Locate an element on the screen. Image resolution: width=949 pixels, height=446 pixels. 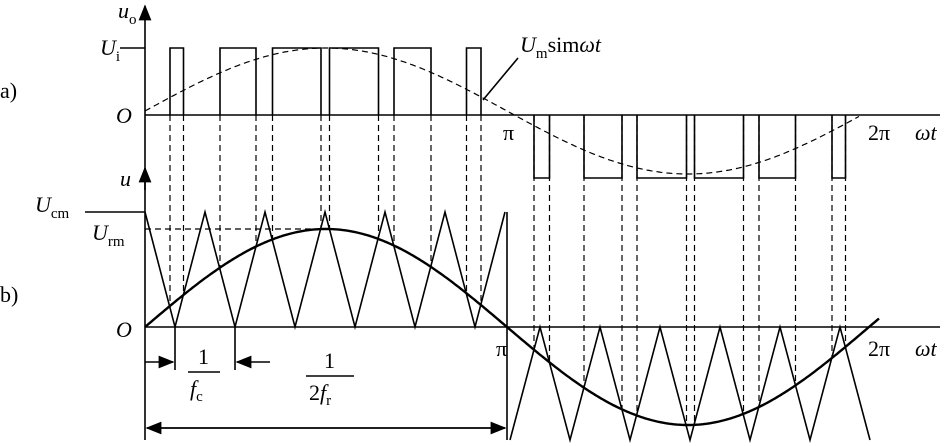
panel-label: a) is located at coordinates (8, 90).